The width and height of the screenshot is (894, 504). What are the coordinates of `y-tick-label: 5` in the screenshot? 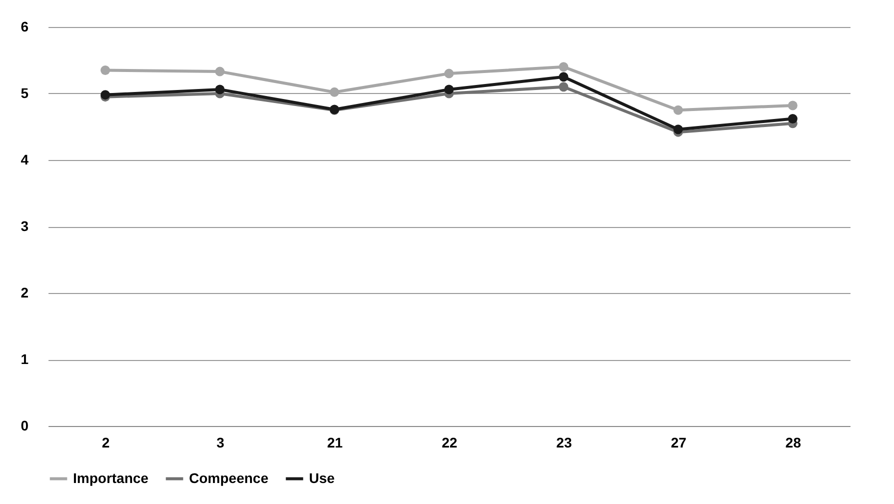 It's located at (24, 93).